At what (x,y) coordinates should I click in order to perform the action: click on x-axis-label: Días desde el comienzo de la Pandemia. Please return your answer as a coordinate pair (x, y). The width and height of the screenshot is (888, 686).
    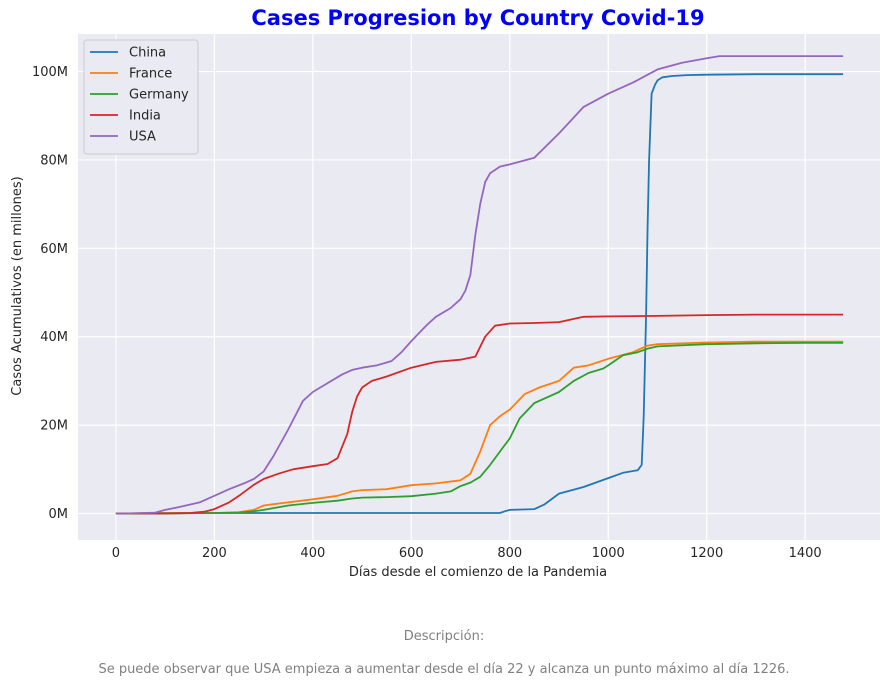
    Looking at the image, I should click on (478, 572).